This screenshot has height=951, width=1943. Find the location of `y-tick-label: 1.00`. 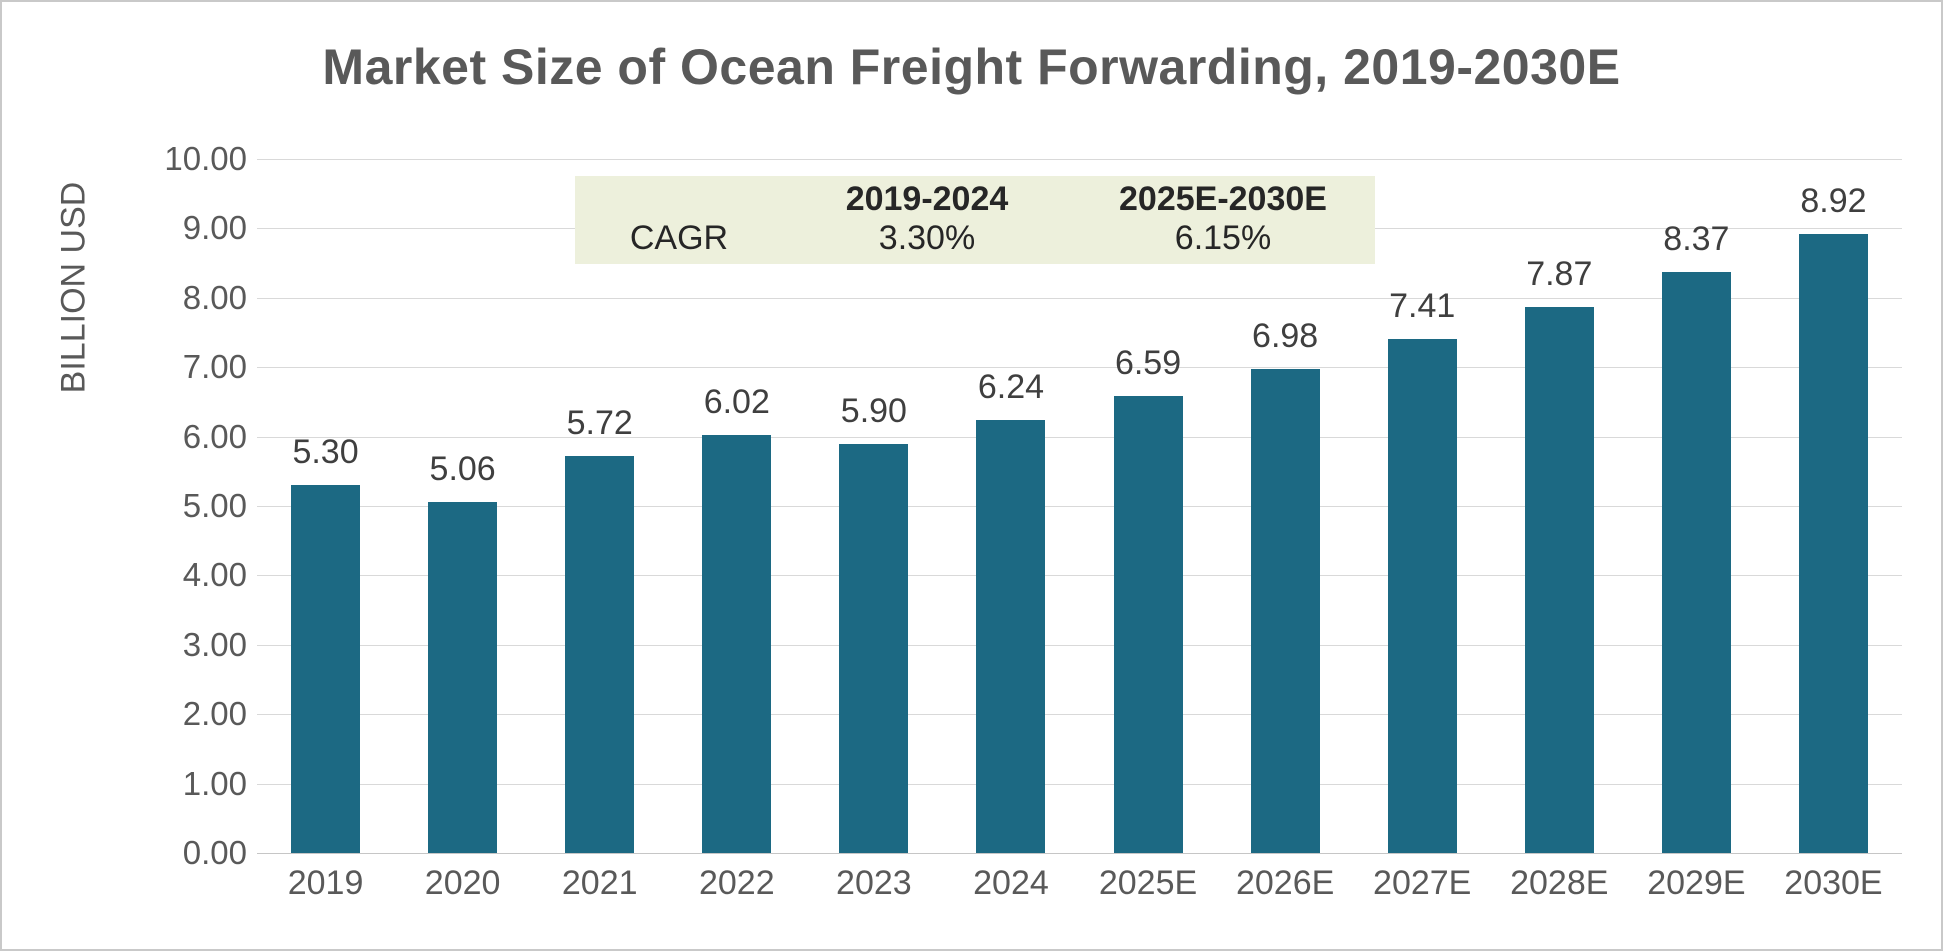

y-tick-label: 1.00 is located at coordinates (214, 783).